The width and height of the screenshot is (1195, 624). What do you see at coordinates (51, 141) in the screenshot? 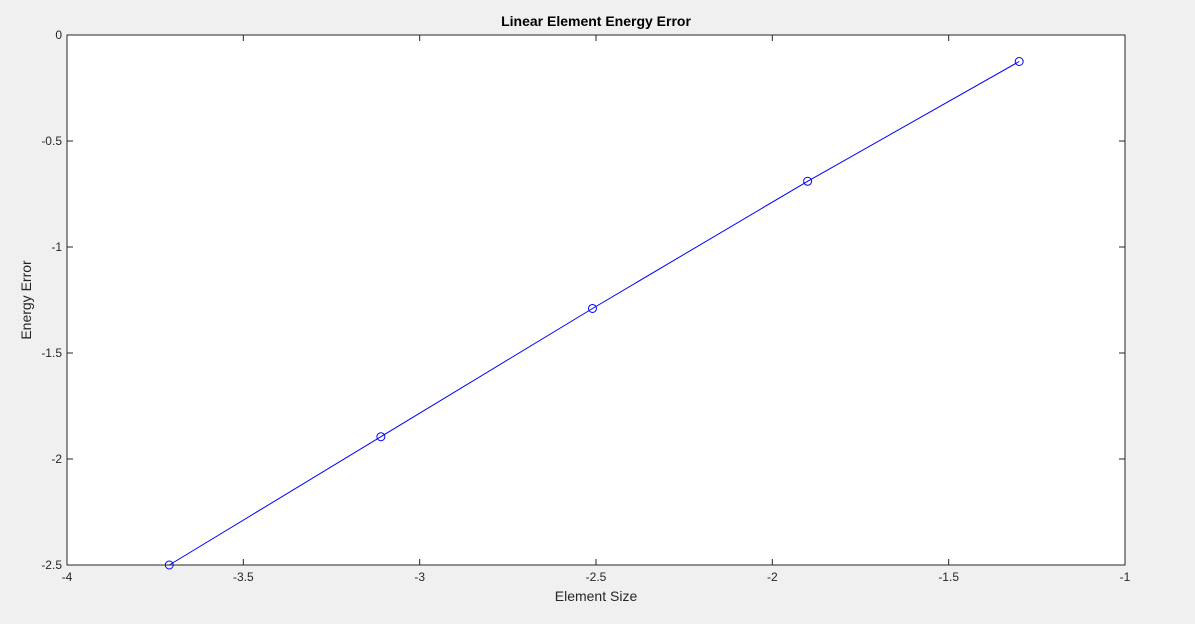
I see `y-tick-label: -0.5` at bounding box center [51, 141].